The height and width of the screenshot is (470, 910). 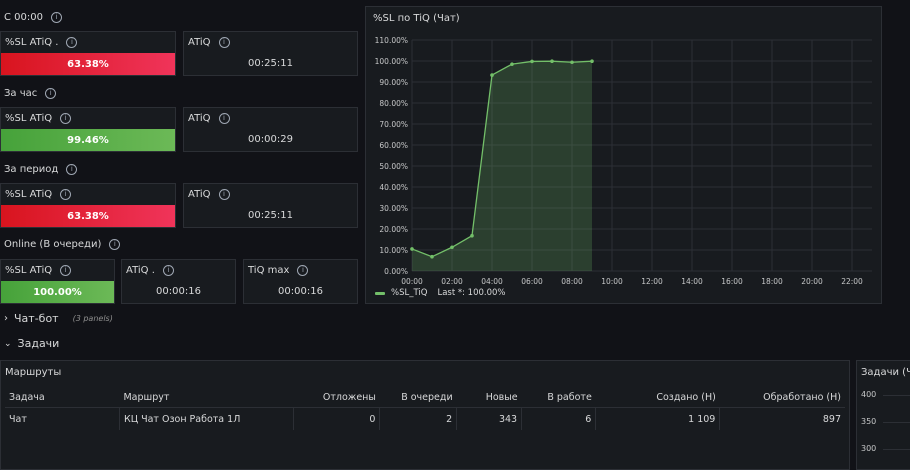 I want to click on row-tasks-toggle: ⌄ Задачи, so click(x=32, y=343).